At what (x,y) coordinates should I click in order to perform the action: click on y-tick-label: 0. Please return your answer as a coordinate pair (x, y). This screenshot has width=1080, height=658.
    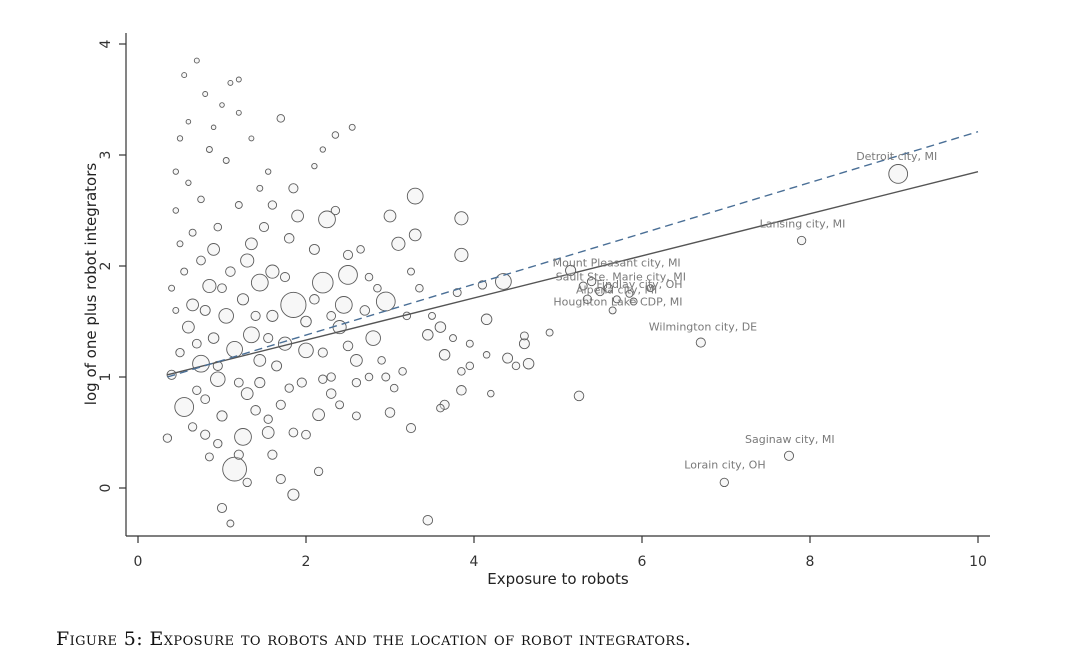
    Looking at the image, I should click on (106, 488).